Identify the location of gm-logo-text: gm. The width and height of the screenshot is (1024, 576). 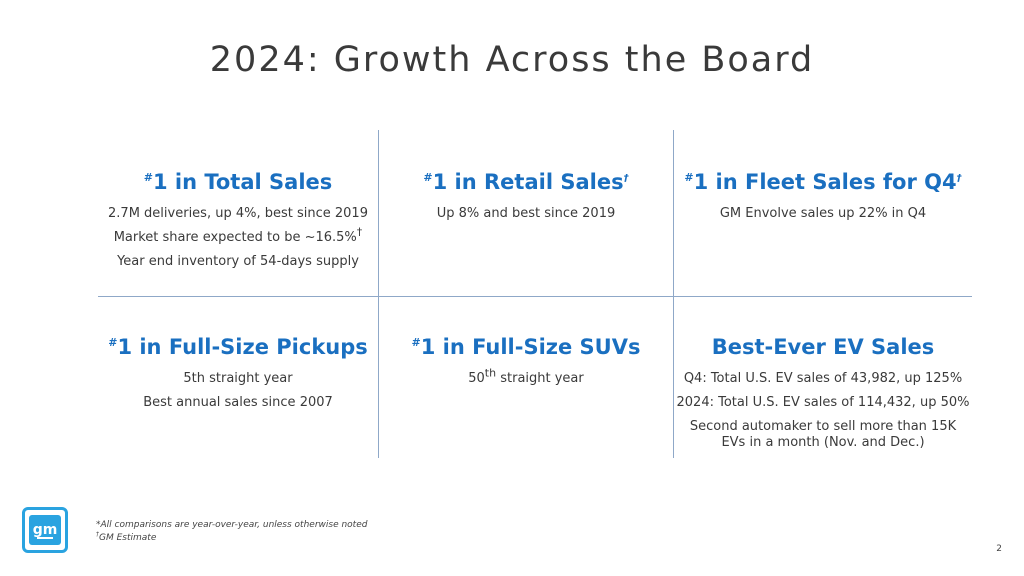
(45, 530).